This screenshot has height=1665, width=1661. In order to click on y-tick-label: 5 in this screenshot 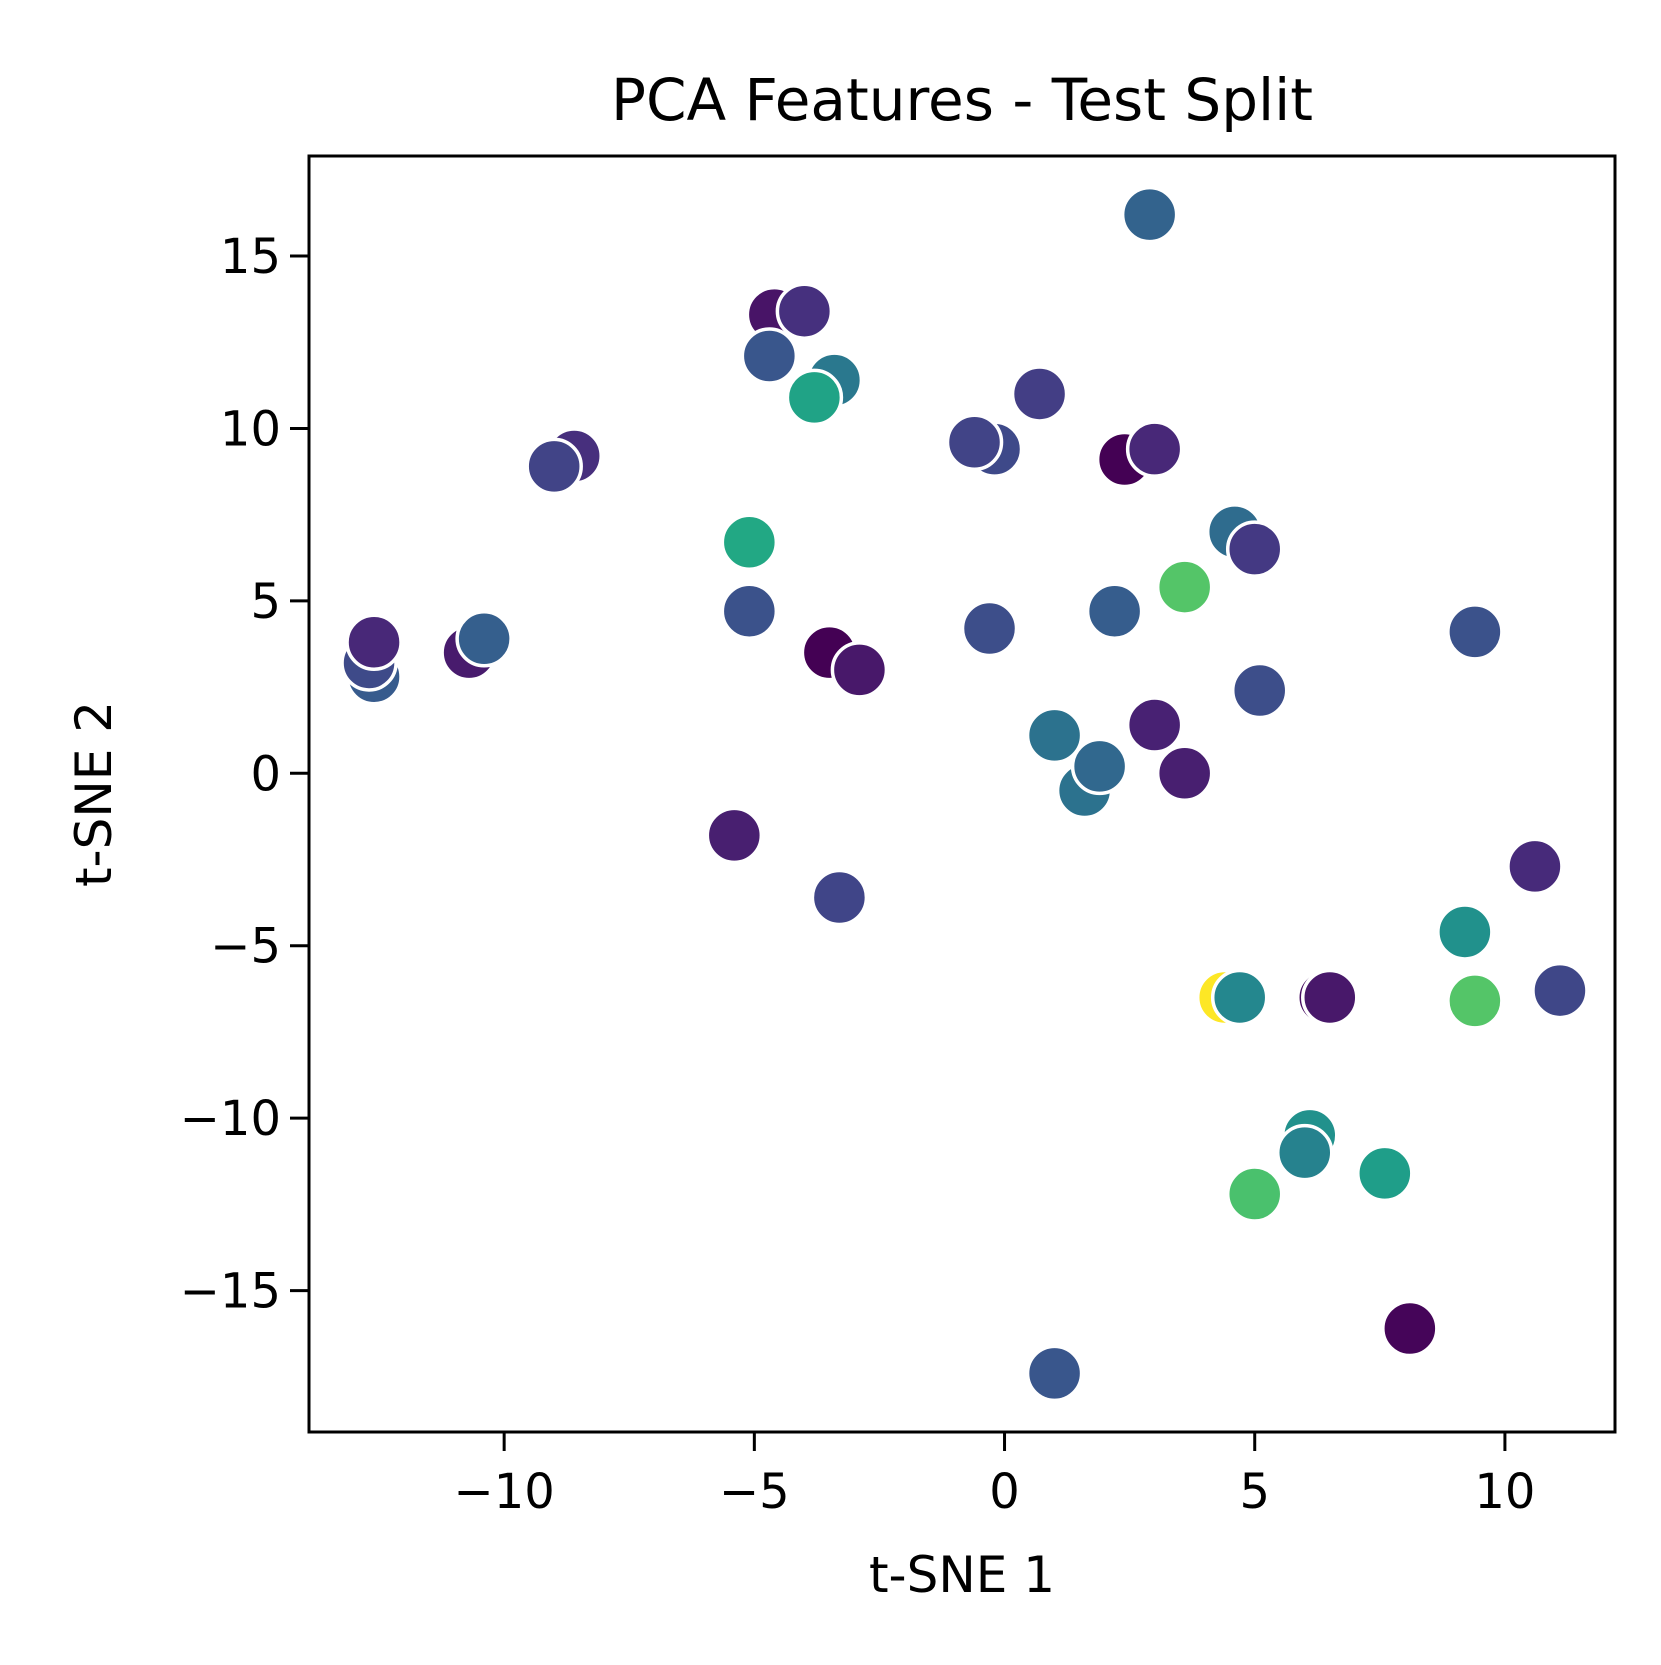, I will do `click(265, 602)`.